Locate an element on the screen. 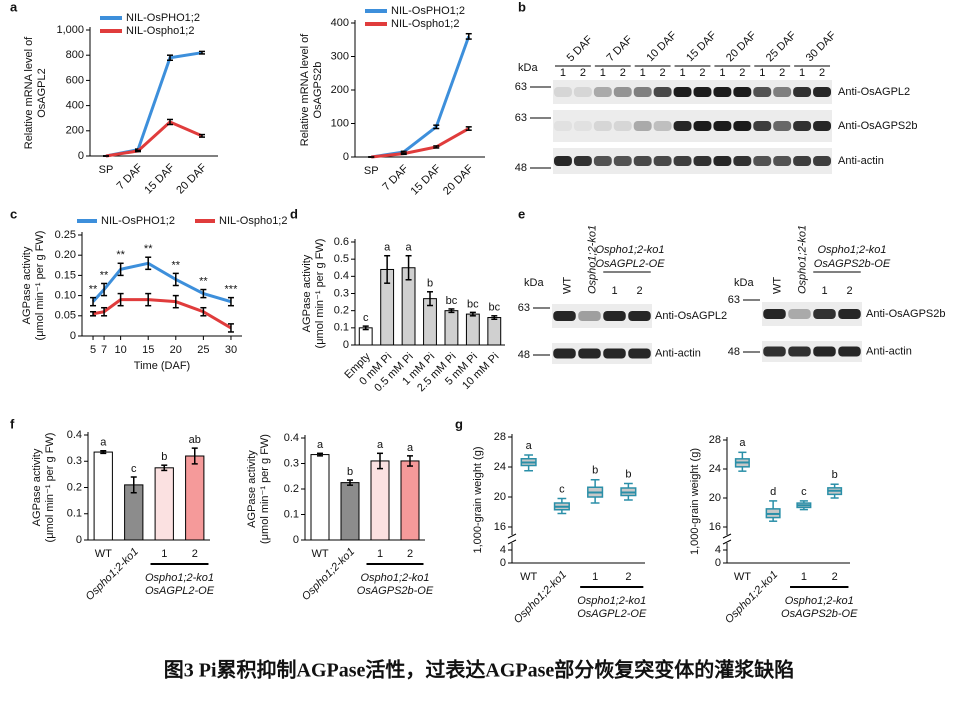 The image size is (958, 701). y-axis-label: AGPase activity is located at coordinates (37, 487).